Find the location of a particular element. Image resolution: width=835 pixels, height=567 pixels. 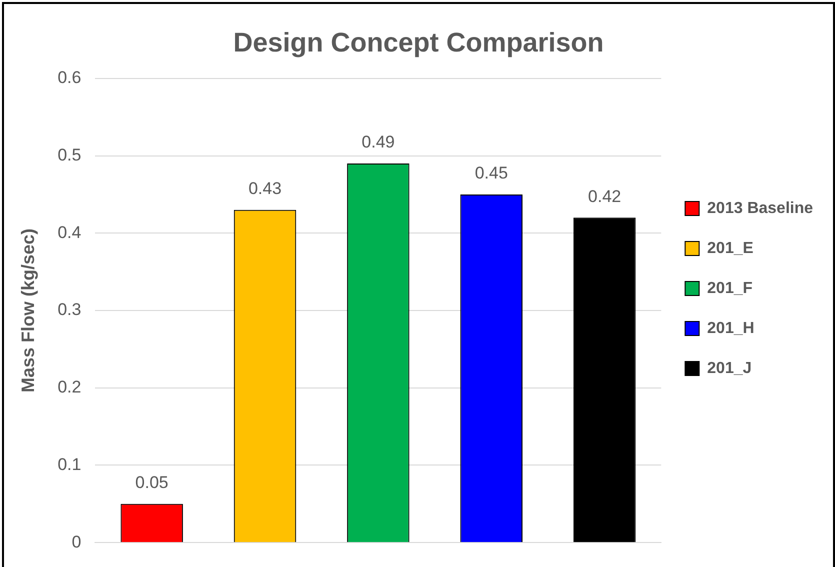

y-tick-label: 0 is located at coordinates (77, 542).